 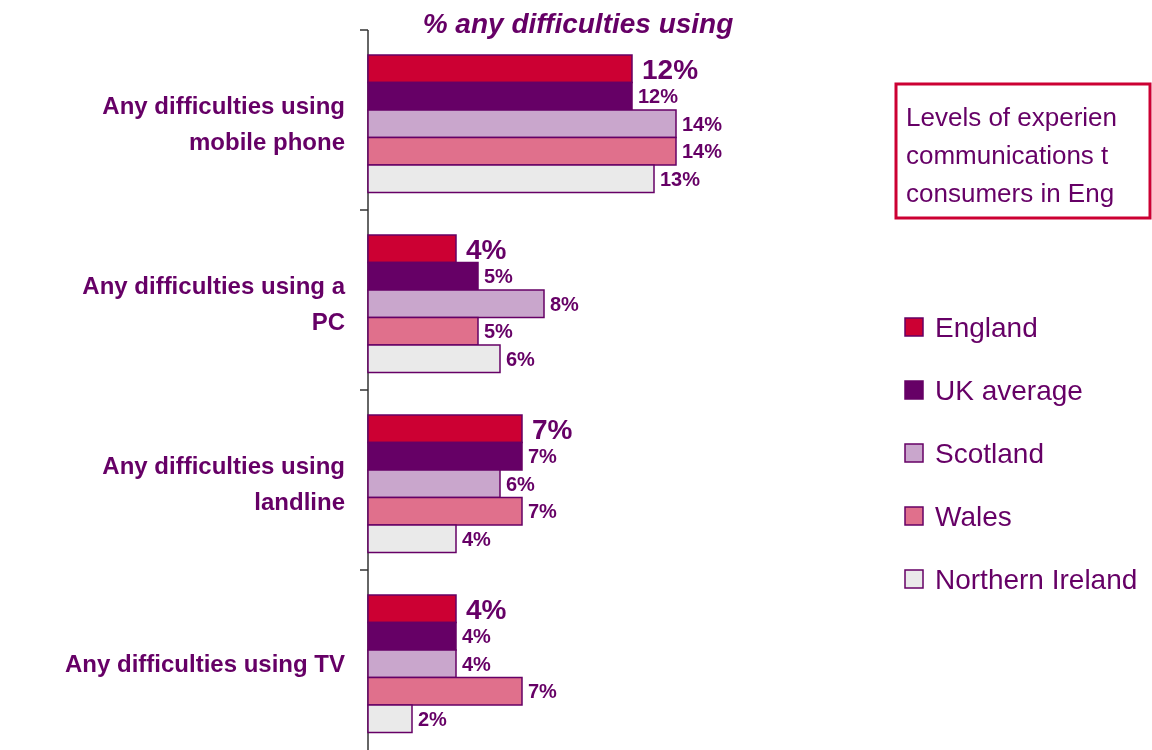 I want to click on legend-label: Wales, so click(x=973, y=516).